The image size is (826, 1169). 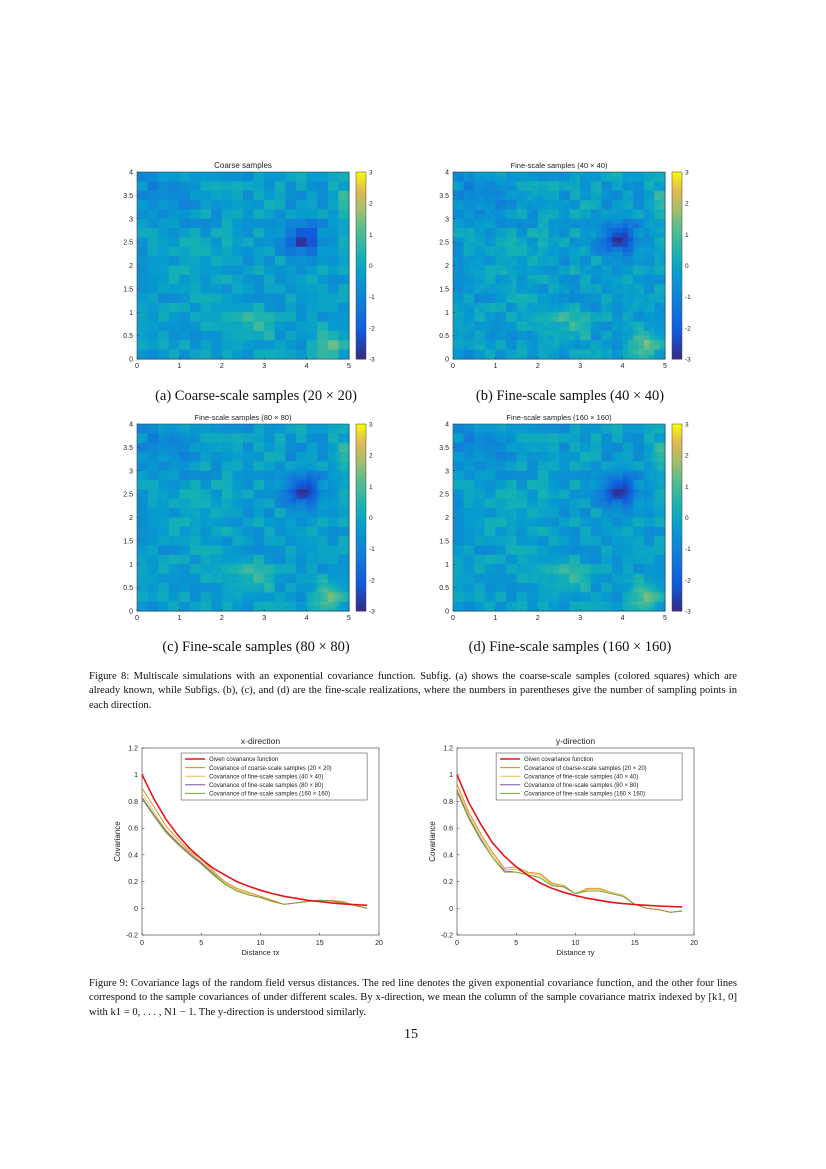 I want to click on y-tick-label: 0, so click(x=131, y=360).